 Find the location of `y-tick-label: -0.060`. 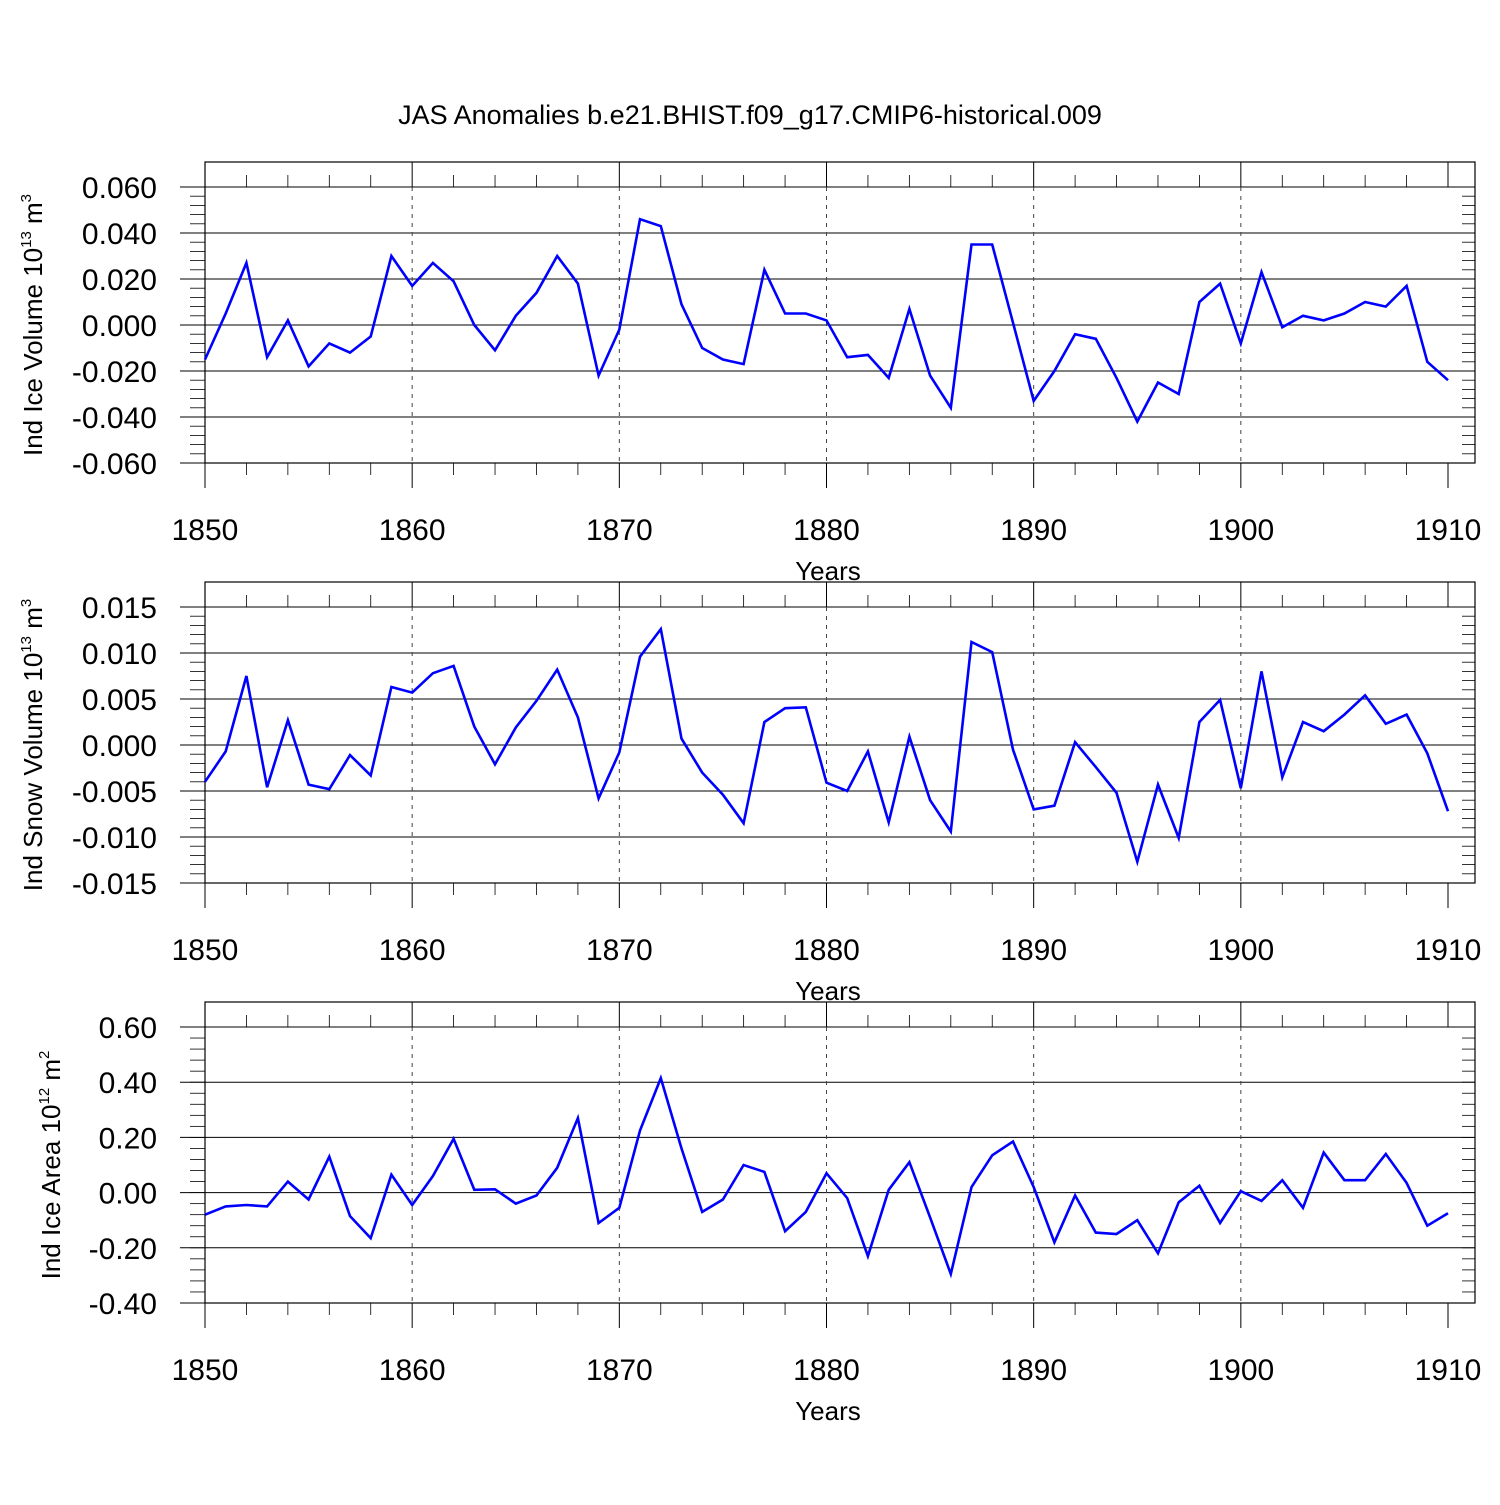

y-tick-label: -0.060 is located at coordinates (114, 464).